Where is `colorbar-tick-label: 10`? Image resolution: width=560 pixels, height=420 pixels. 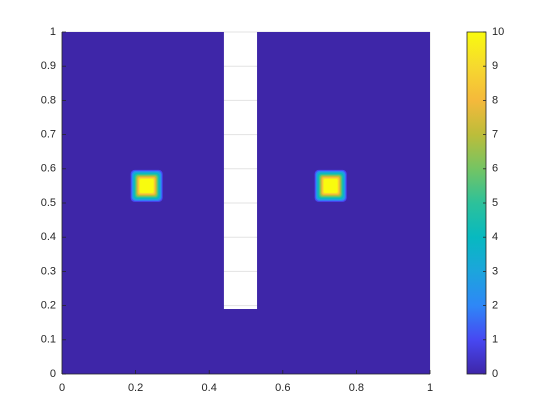 colorbar-tick-label: 10 is located at coordinates (498, 32).